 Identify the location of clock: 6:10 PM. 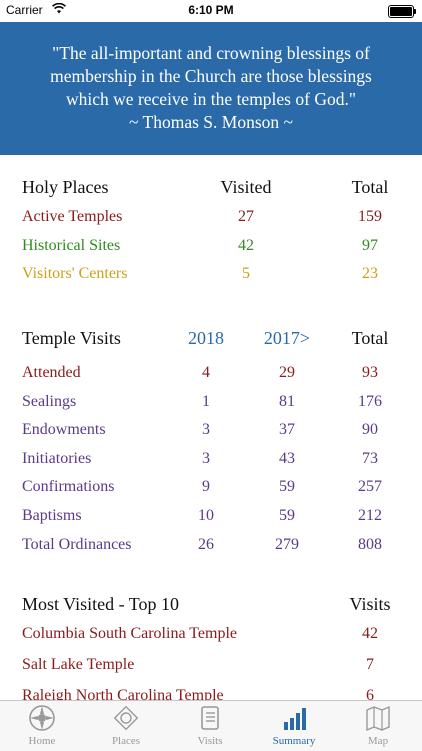
(211, 10).